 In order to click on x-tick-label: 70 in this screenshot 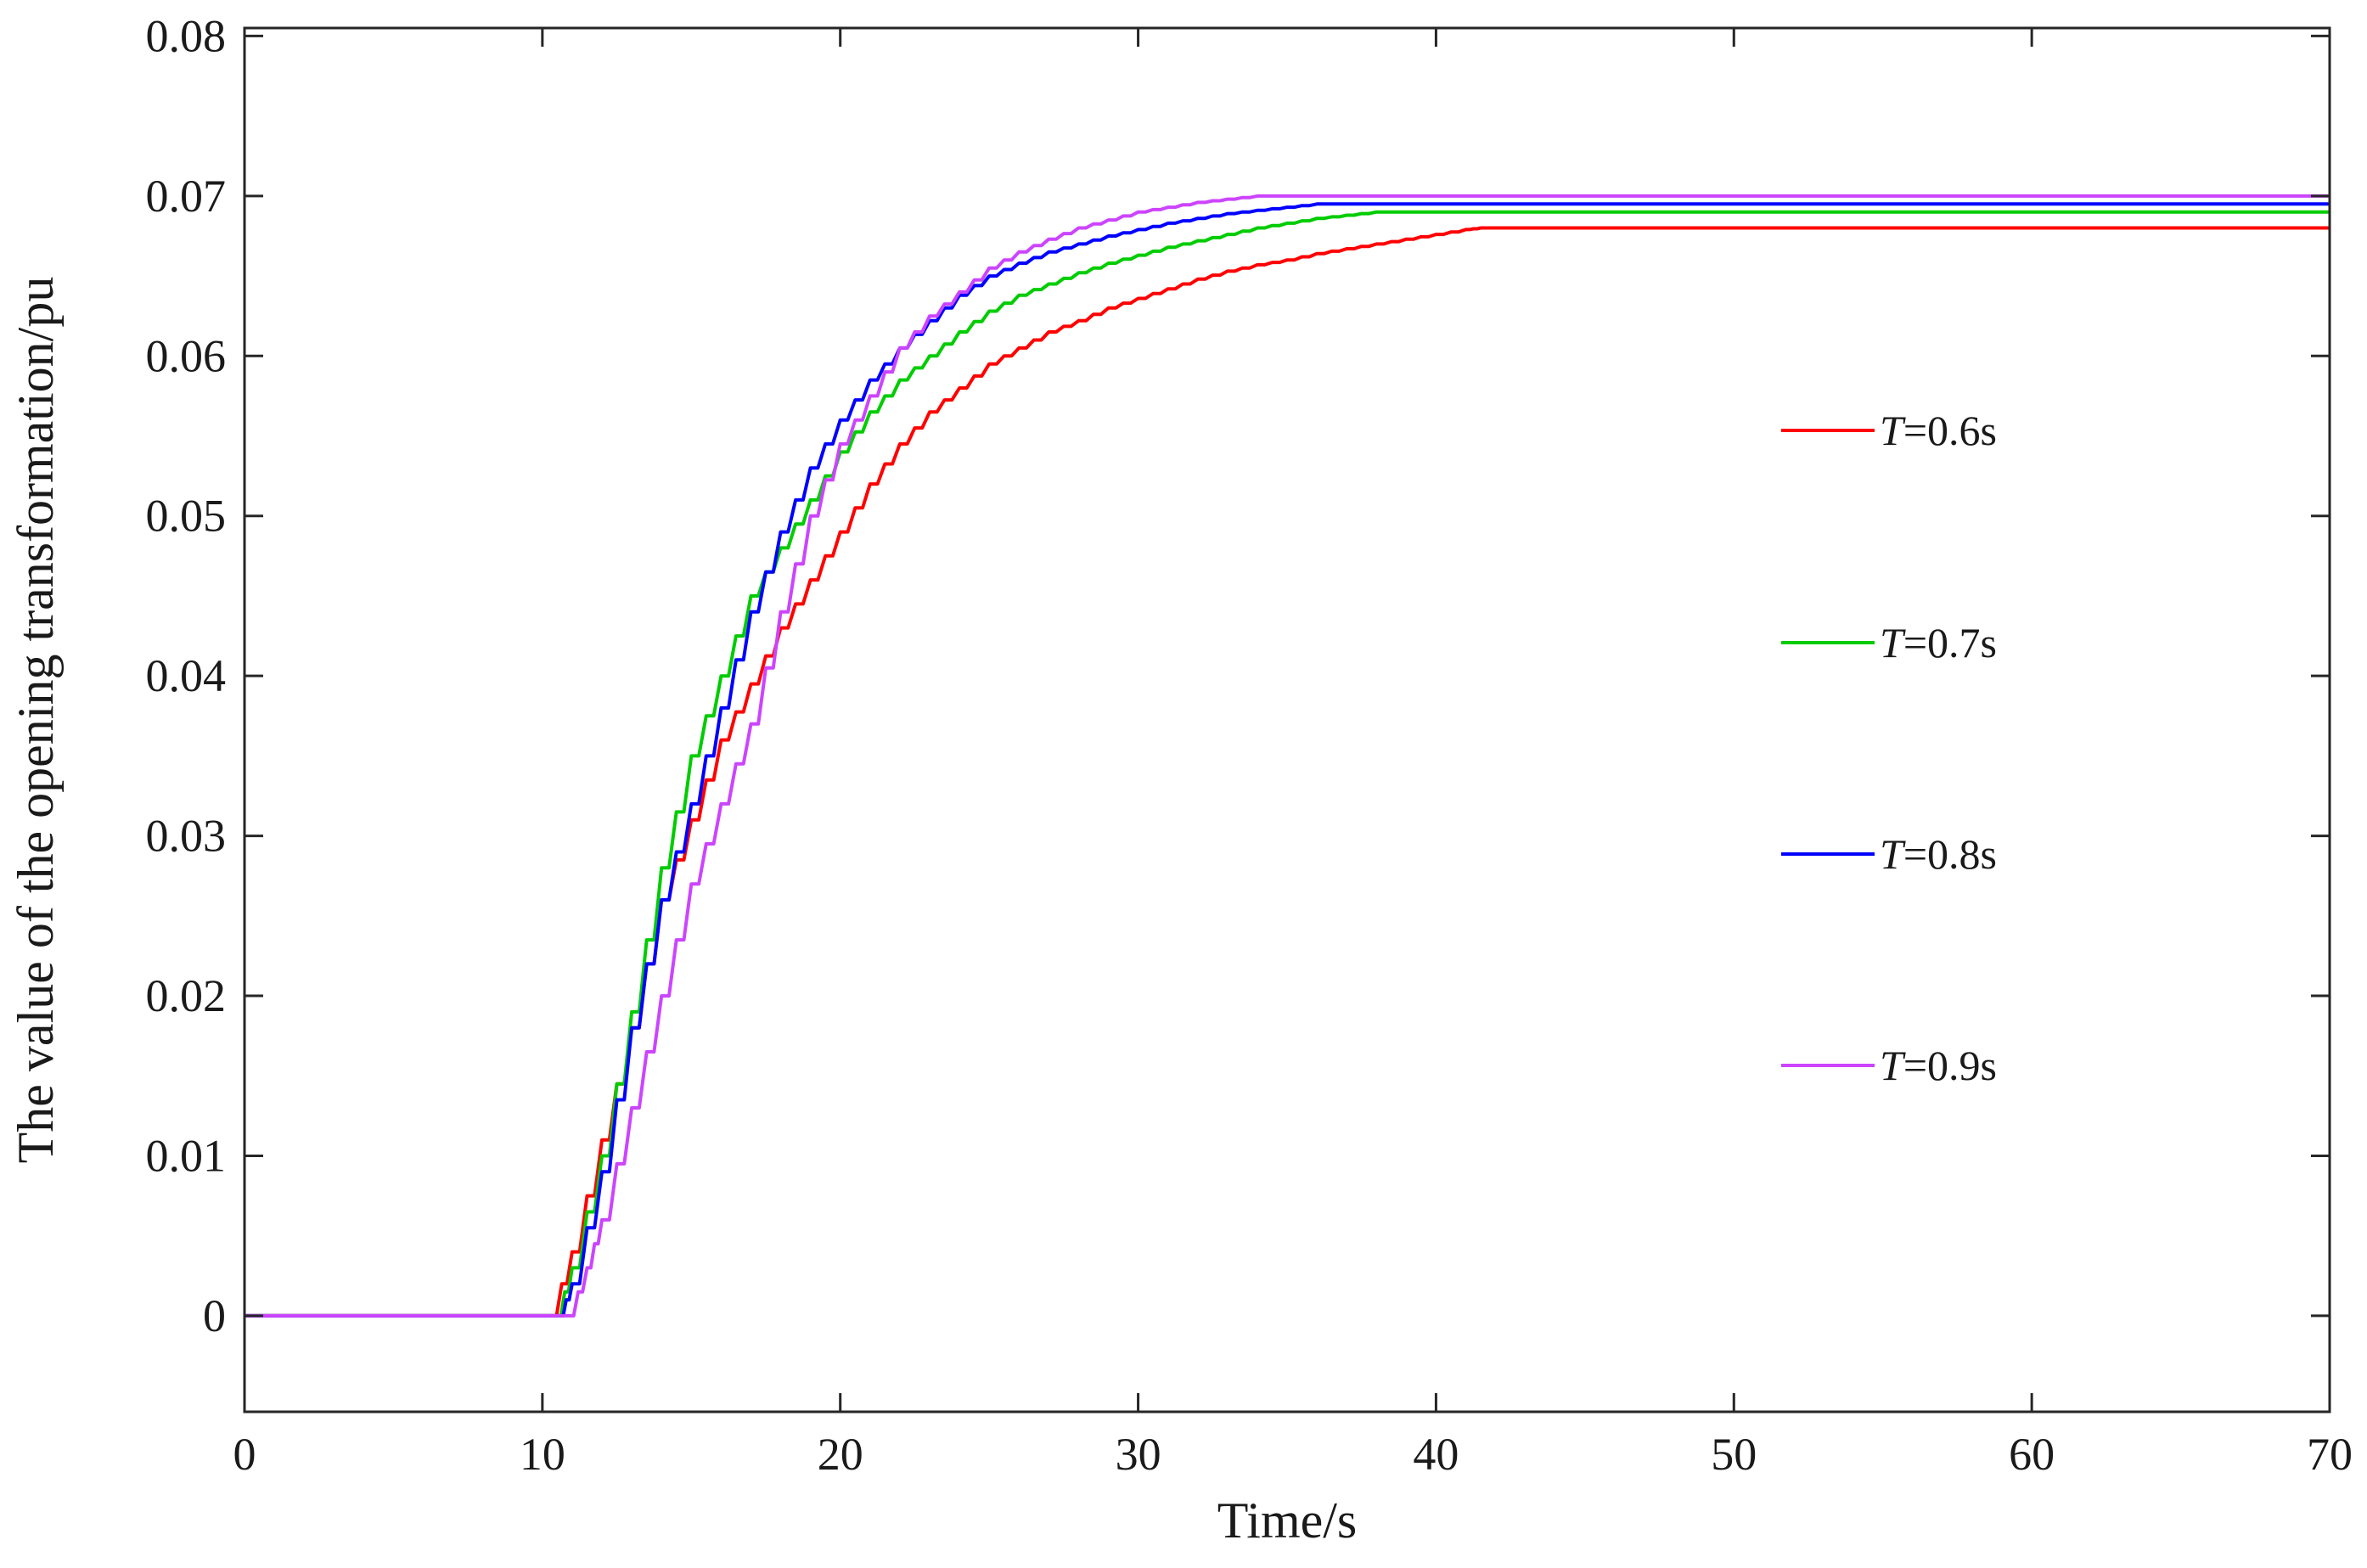, I will do `click(2330, 1454)`.